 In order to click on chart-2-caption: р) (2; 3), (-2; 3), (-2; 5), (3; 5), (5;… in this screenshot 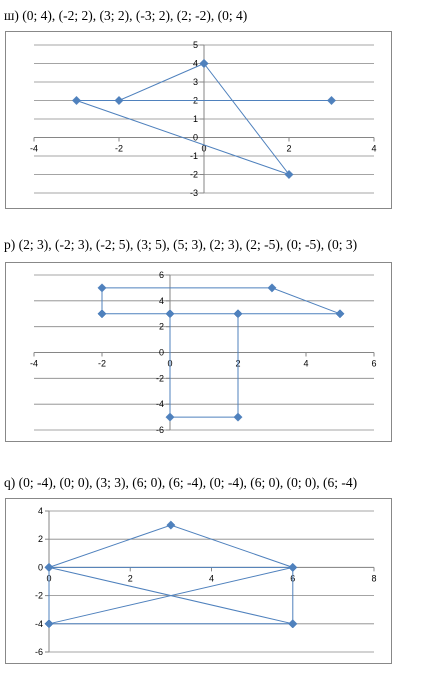, I will do `click(181, 244)`.